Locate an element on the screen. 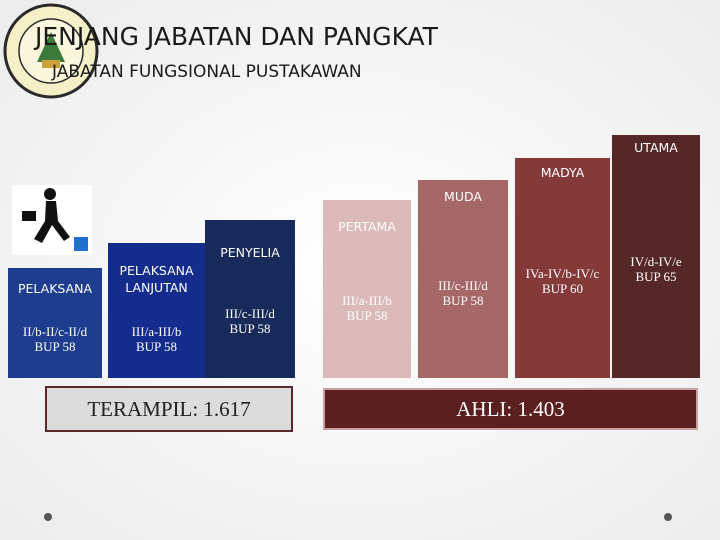 This screenshot has height=540, width=720. rank-column: PELAKSANA LANJUTAN III/a-III/b BUP 58 is located at coordinates (156, 310).